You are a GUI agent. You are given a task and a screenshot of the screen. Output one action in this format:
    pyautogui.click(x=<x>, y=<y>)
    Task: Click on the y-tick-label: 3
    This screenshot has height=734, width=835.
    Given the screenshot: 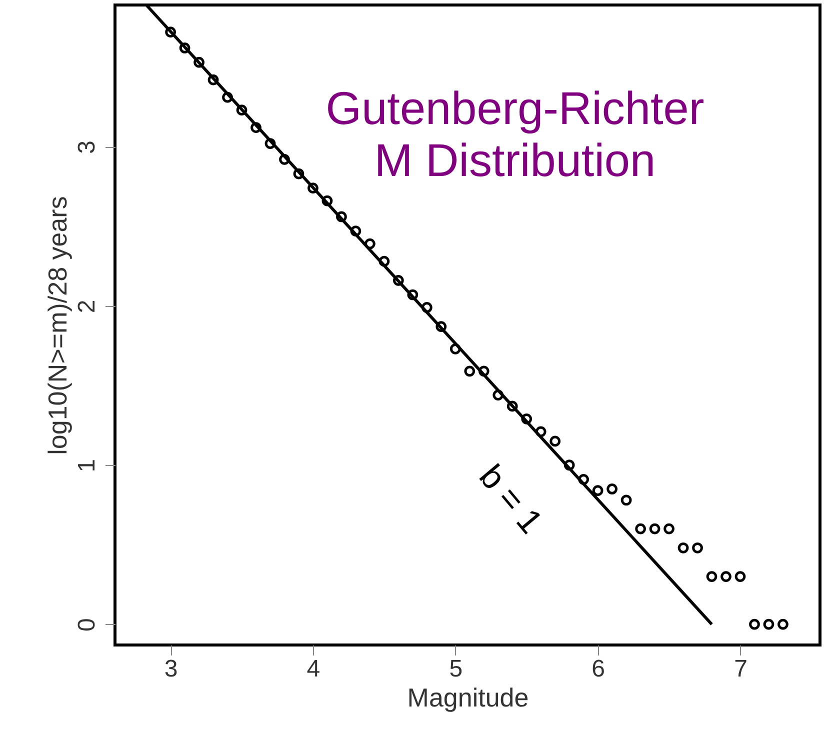 What is the action you would take?
    pyautogui.click(x=87, y=147)
    